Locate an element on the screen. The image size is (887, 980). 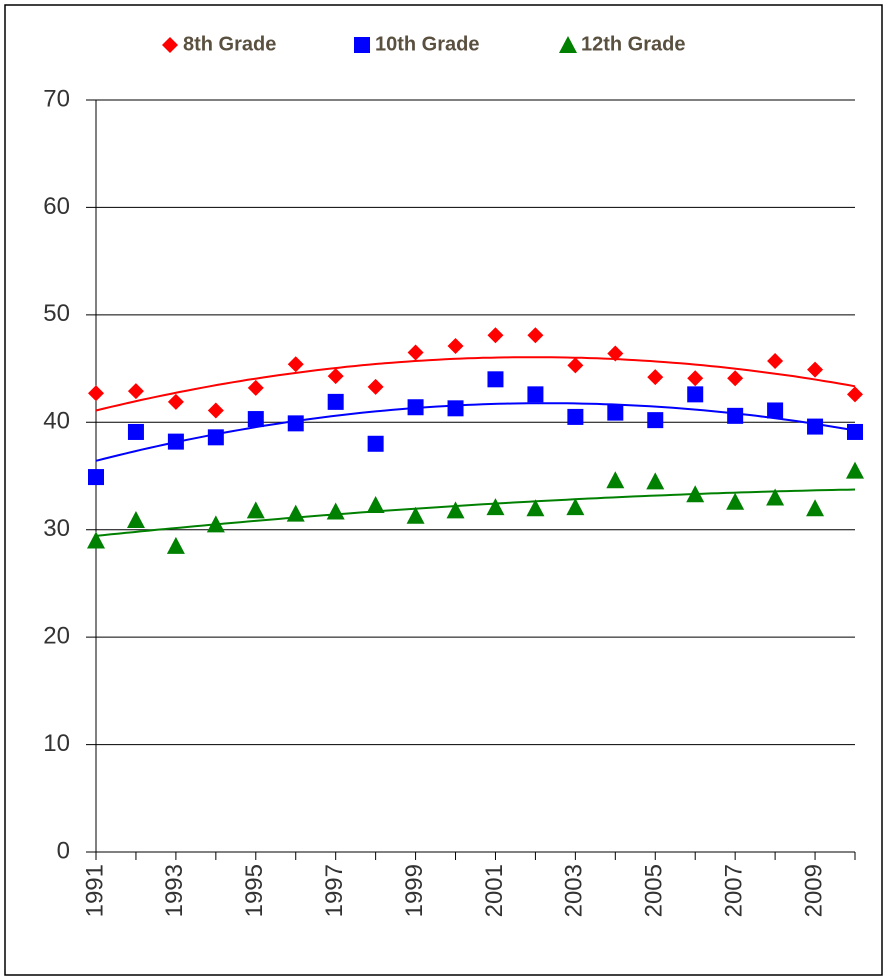
y-tick-label: 0 is located at coordinates (63, 850).